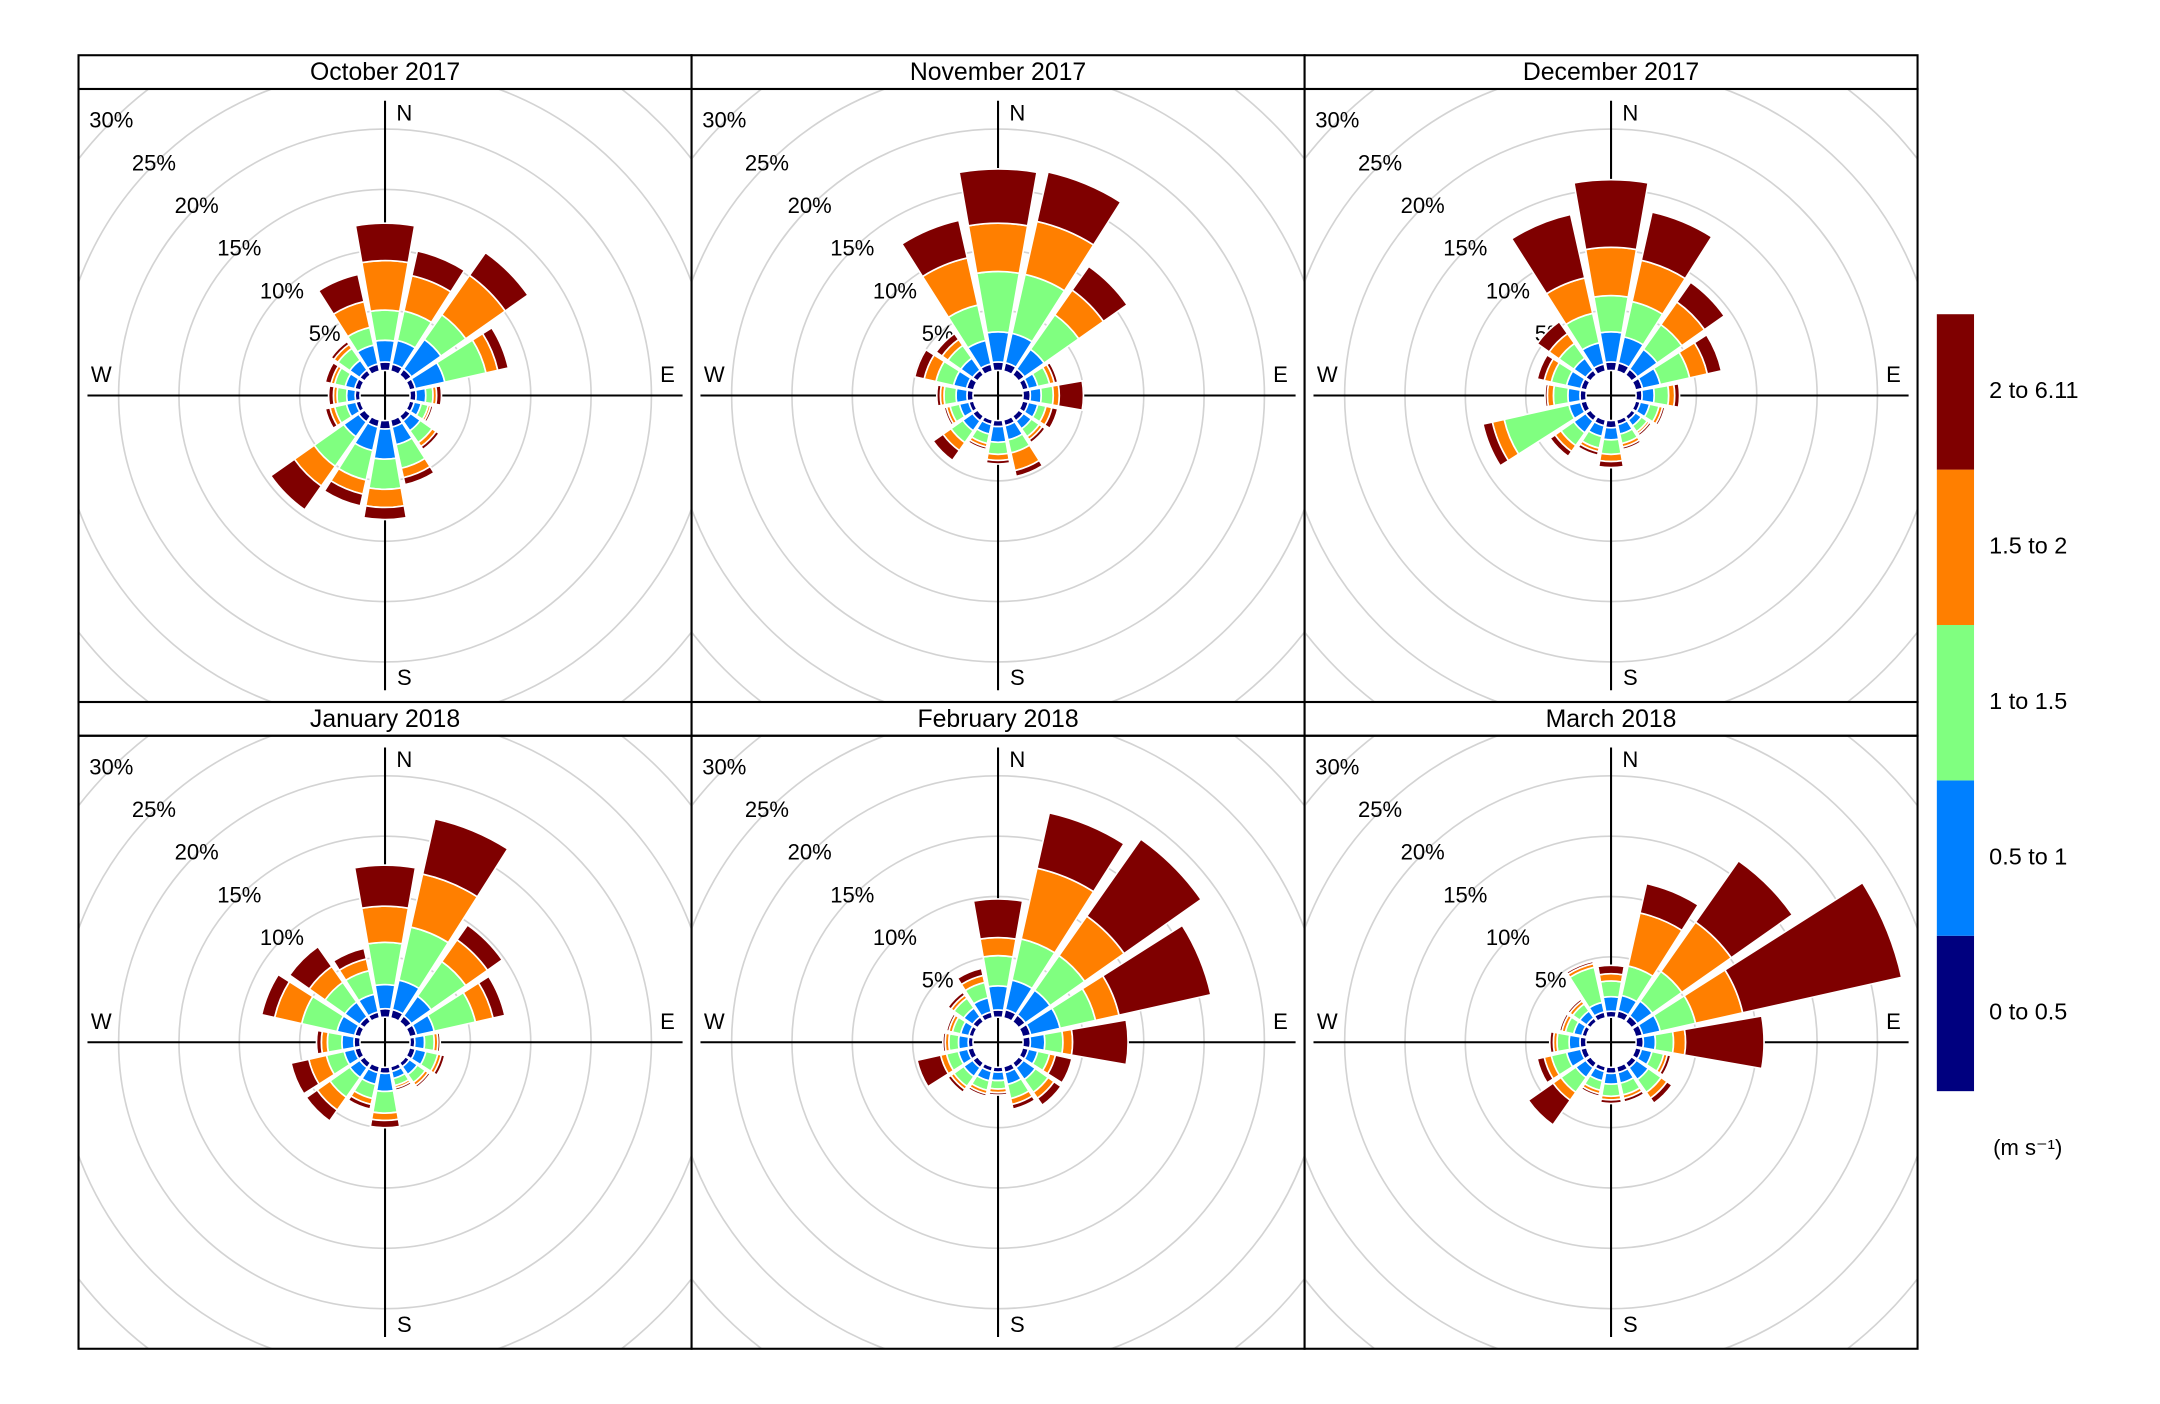  What do you see at coordinates (2028, 545) in the screenshot?
I see `legend-label: 1.5 to 2` at bounding box center [2028, 545].